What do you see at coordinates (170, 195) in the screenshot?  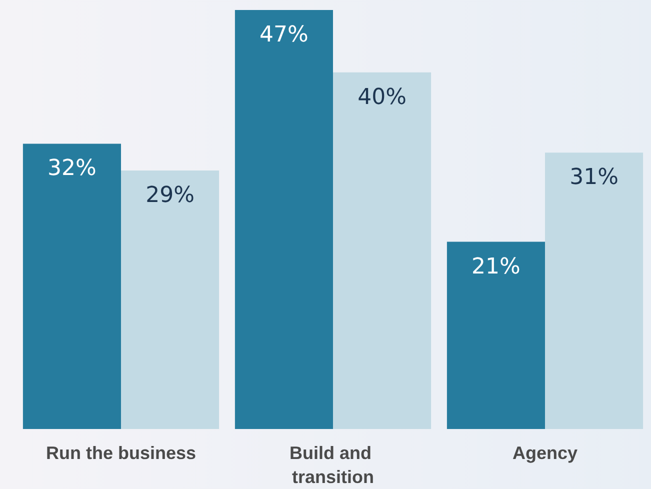 I see `data-label: 29%` at bounding box center [170, 195].